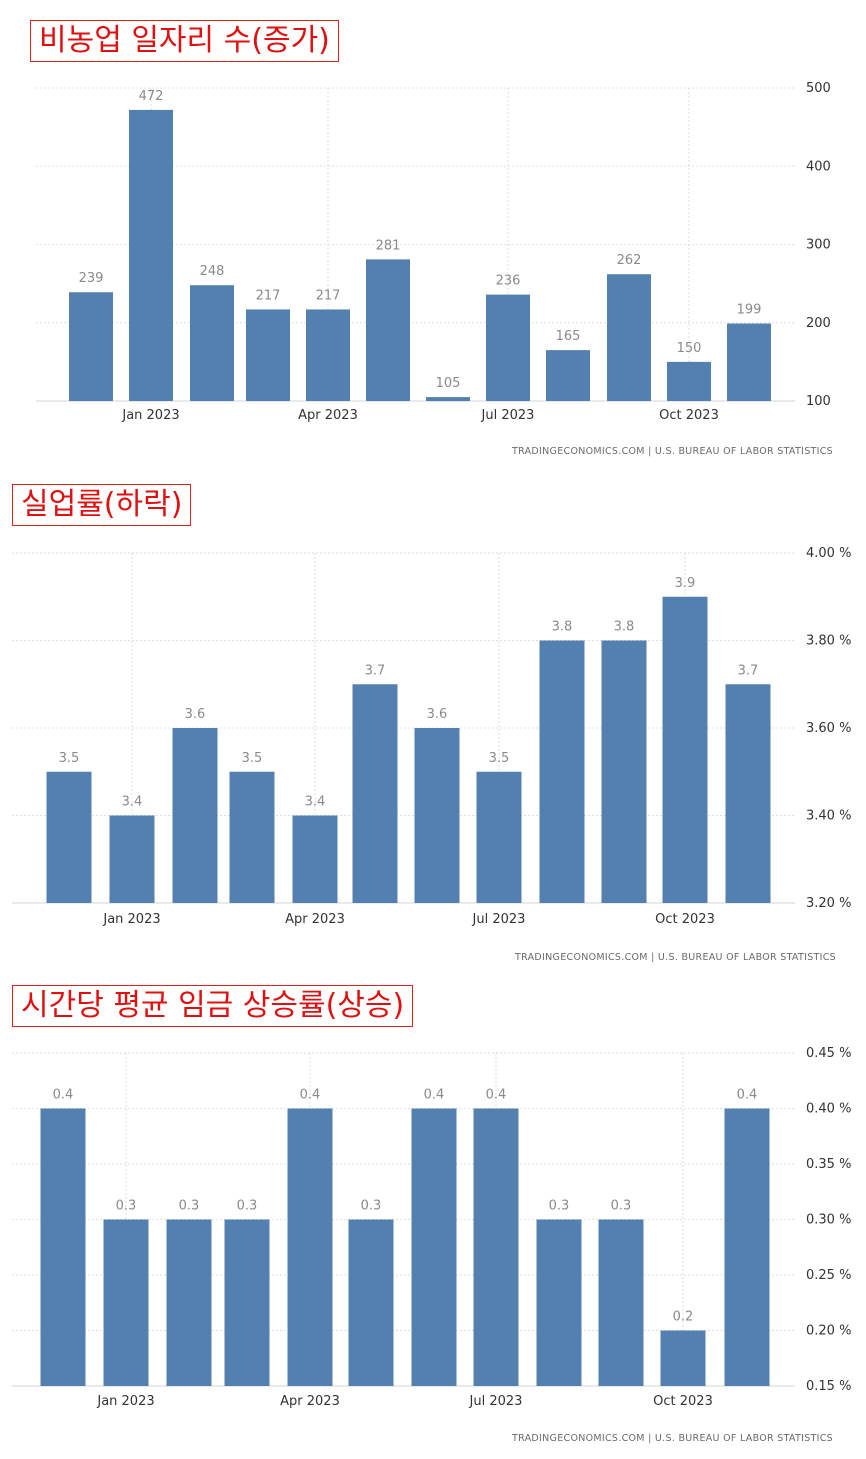 The height and width of the screenshot is (1459, 866). Describe the element at coordinates (828, 553) in the screenshot. I see `y-tick-label: 4.00 %` at that location.